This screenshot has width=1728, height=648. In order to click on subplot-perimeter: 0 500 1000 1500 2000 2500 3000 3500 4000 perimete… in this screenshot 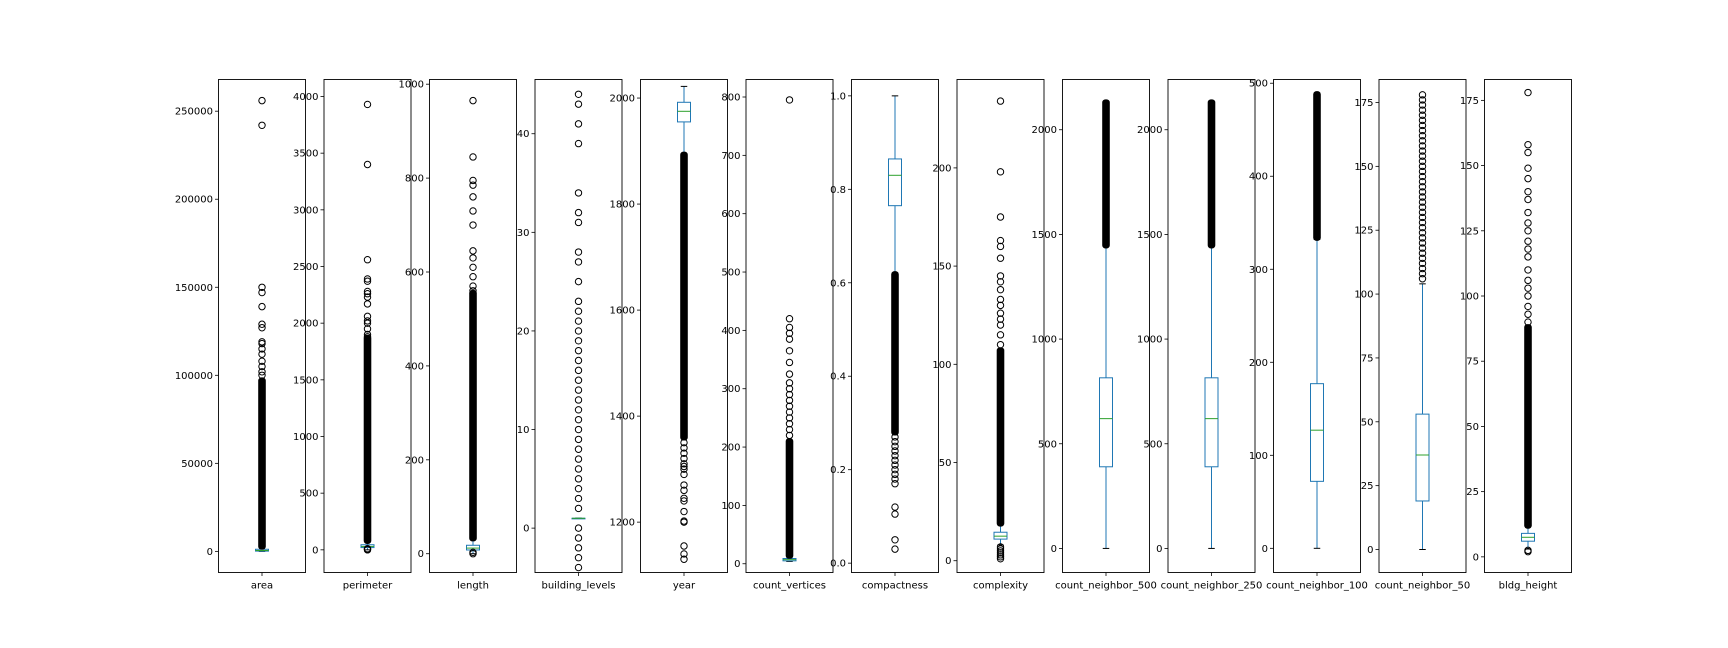, I will do `click(352, 335)`.